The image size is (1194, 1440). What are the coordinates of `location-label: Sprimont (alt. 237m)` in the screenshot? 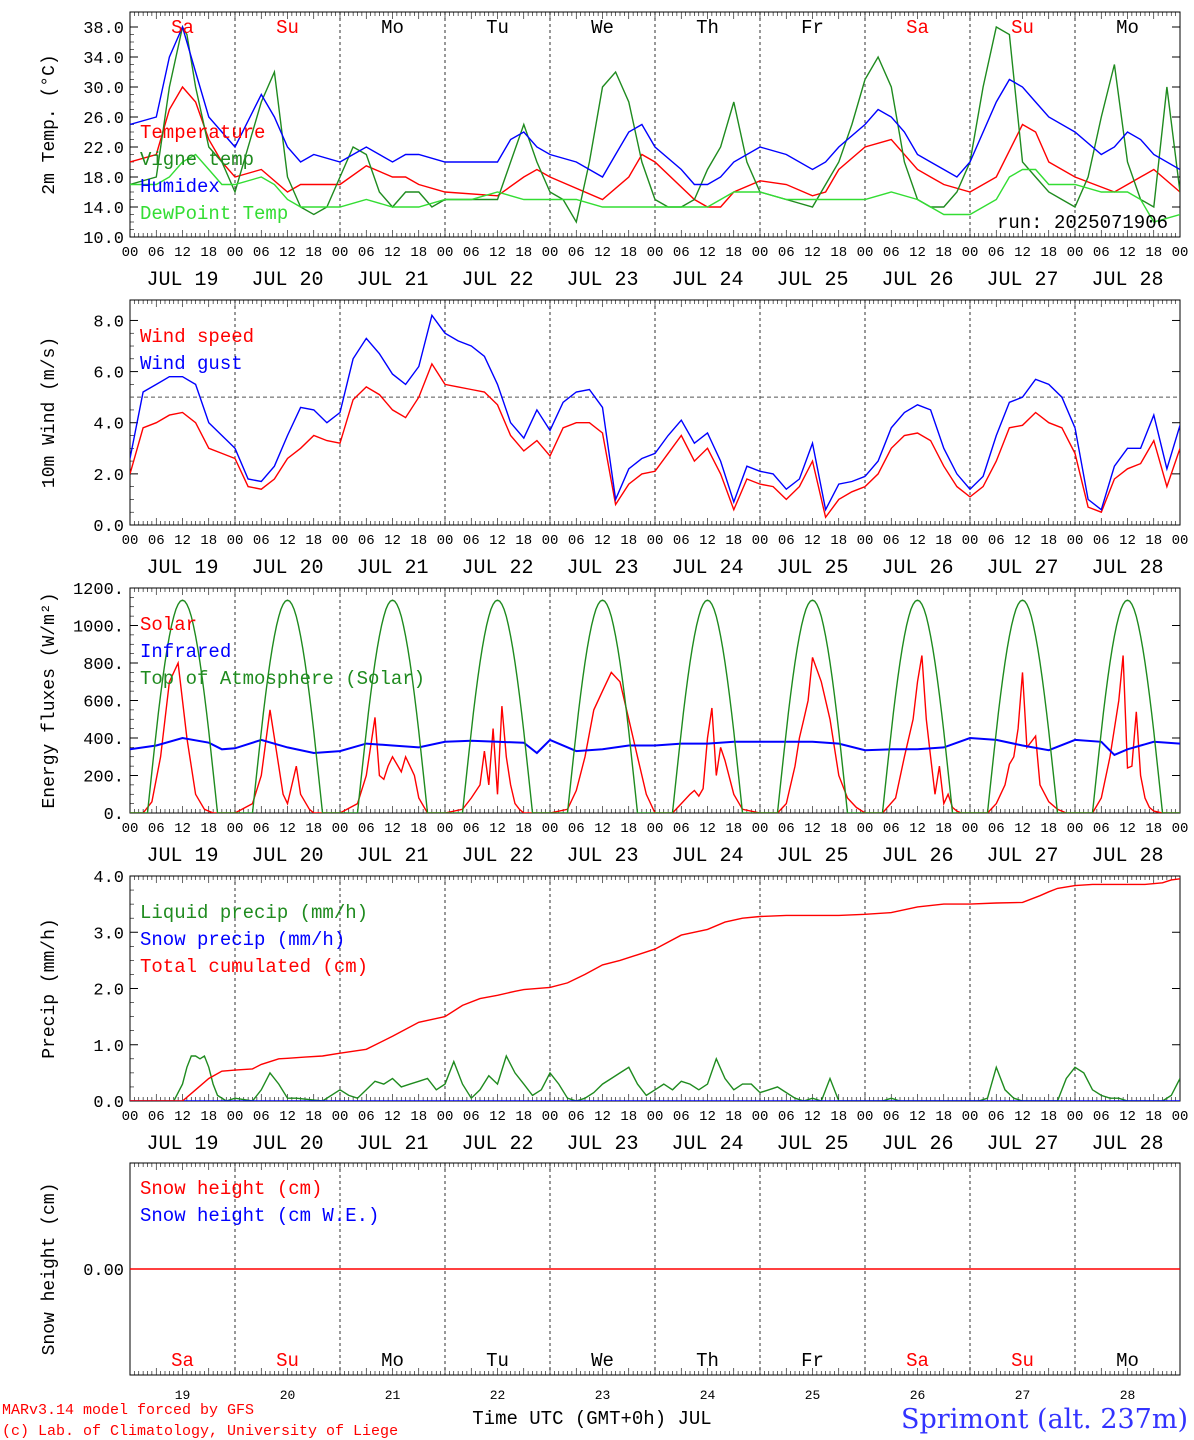 It's located at (1044, 1419).